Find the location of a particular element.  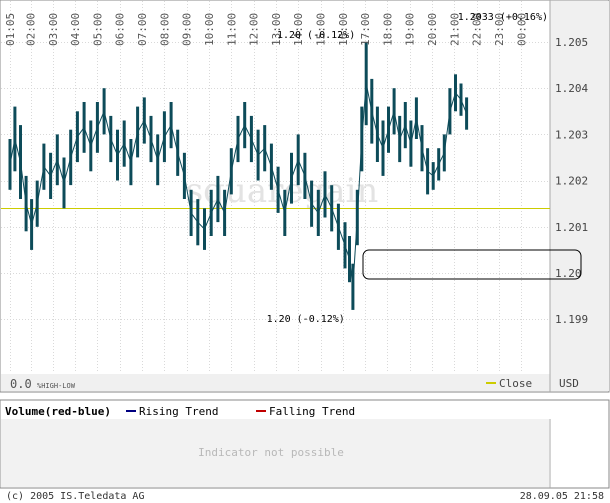

x-tick-label: 16:00 is located at coordinates (343, 29).